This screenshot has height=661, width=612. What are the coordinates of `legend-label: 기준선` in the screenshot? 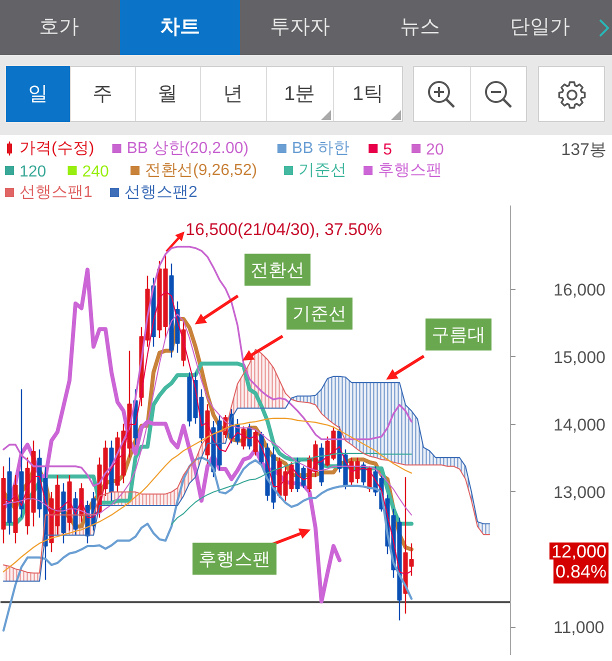 It's located at (322, 170).